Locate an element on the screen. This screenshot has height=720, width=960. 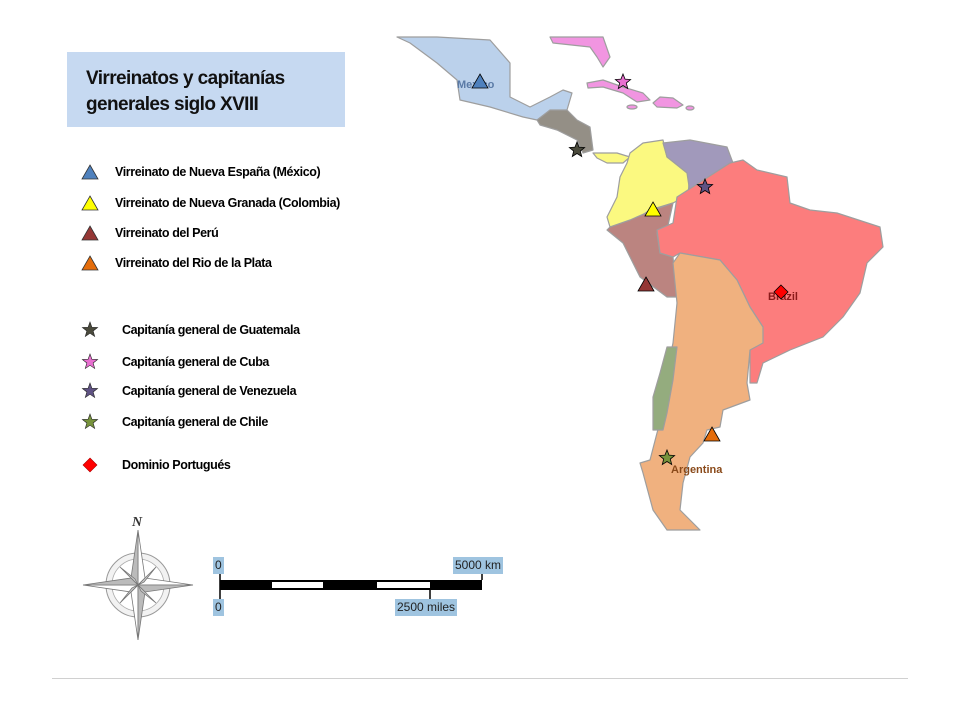
marker-nueva-granada-icon is located at coordinates (653, 209).